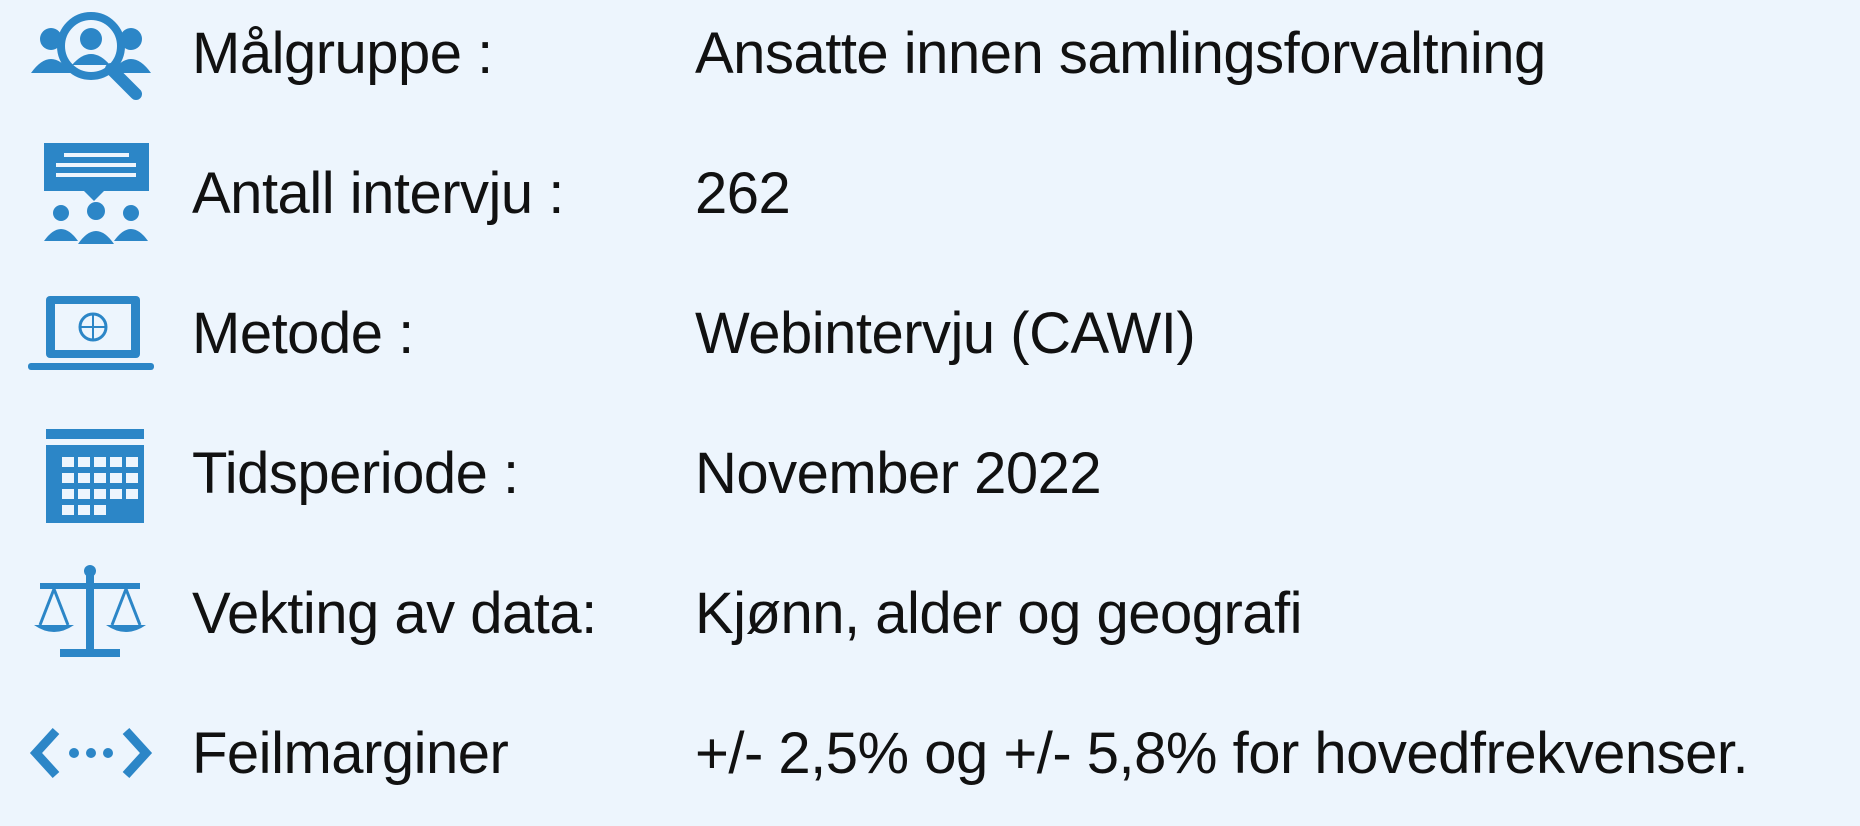 The height and width of the screenshot is (826, 1860). What do you see at coordinates (91, 56) in the screenshot?
I see `audience-icon` at bounding box center [91, 56].